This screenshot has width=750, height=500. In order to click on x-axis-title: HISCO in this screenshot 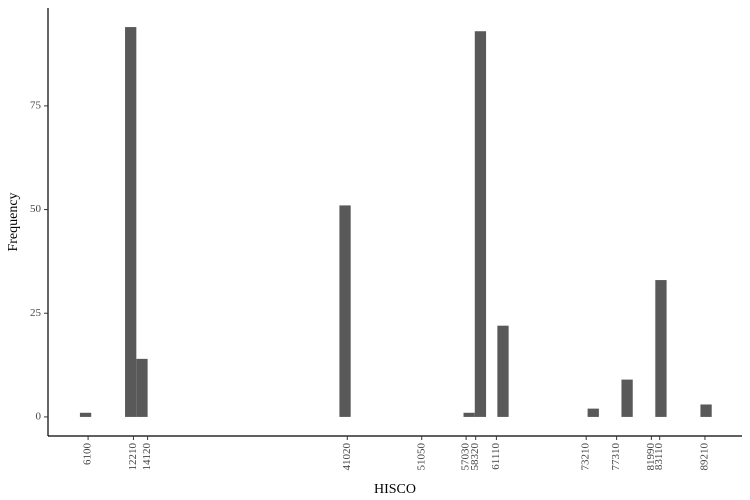, I will do `click(395, 489)`.